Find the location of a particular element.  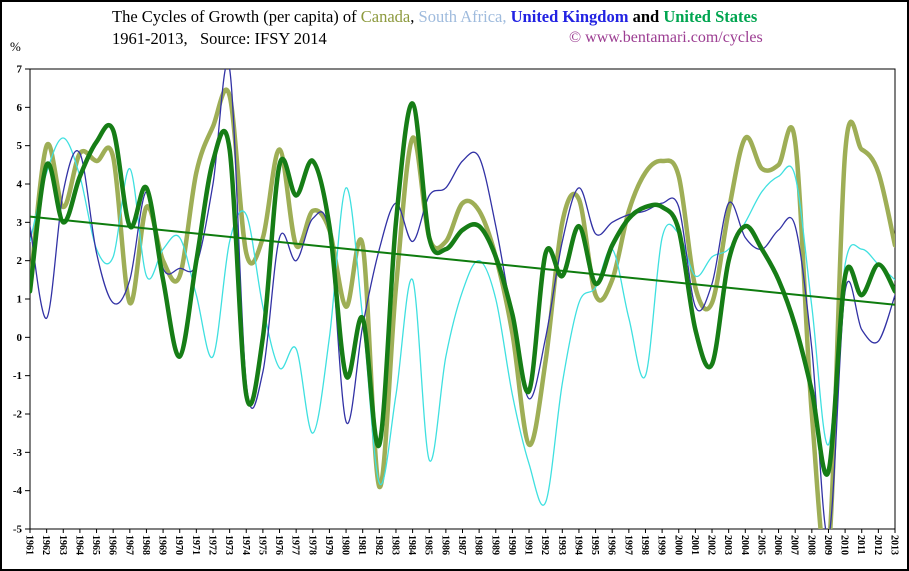

x-tick-label: 1994 is located at coordinates (577, 545).